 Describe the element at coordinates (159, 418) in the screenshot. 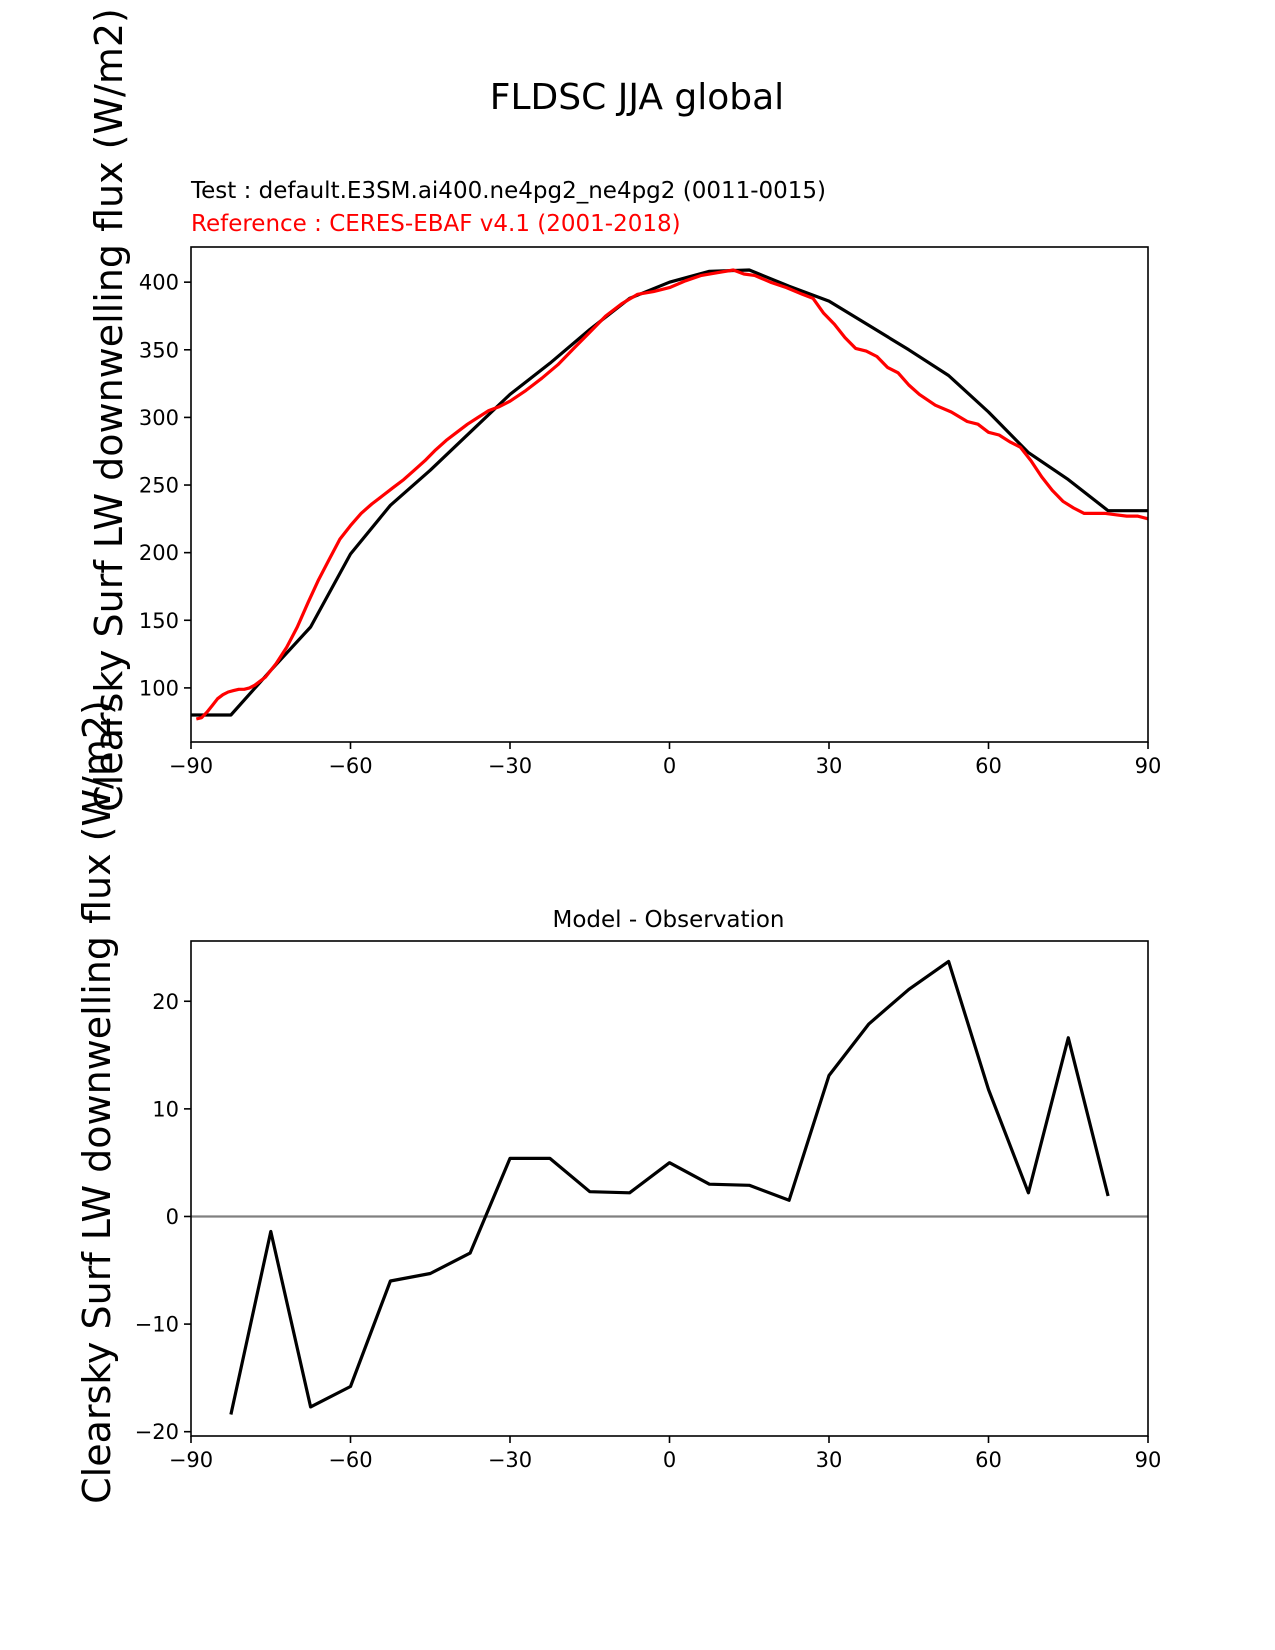

I see `y-tick-label: 300` at that location.